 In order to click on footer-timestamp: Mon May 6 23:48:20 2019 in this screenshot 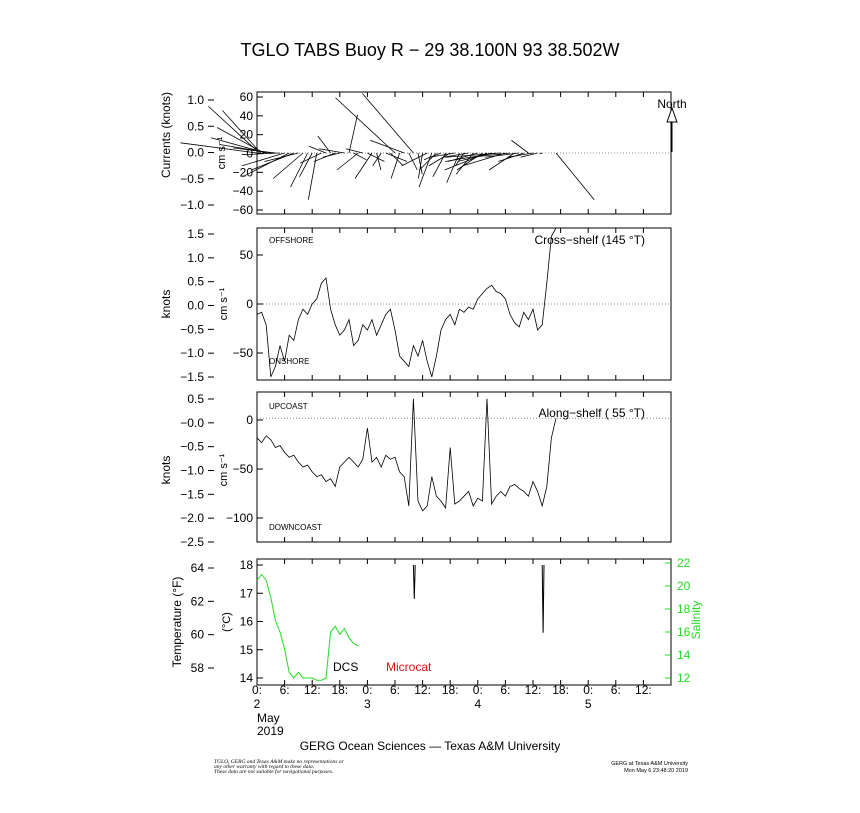, I will do `click(656, 771)`.